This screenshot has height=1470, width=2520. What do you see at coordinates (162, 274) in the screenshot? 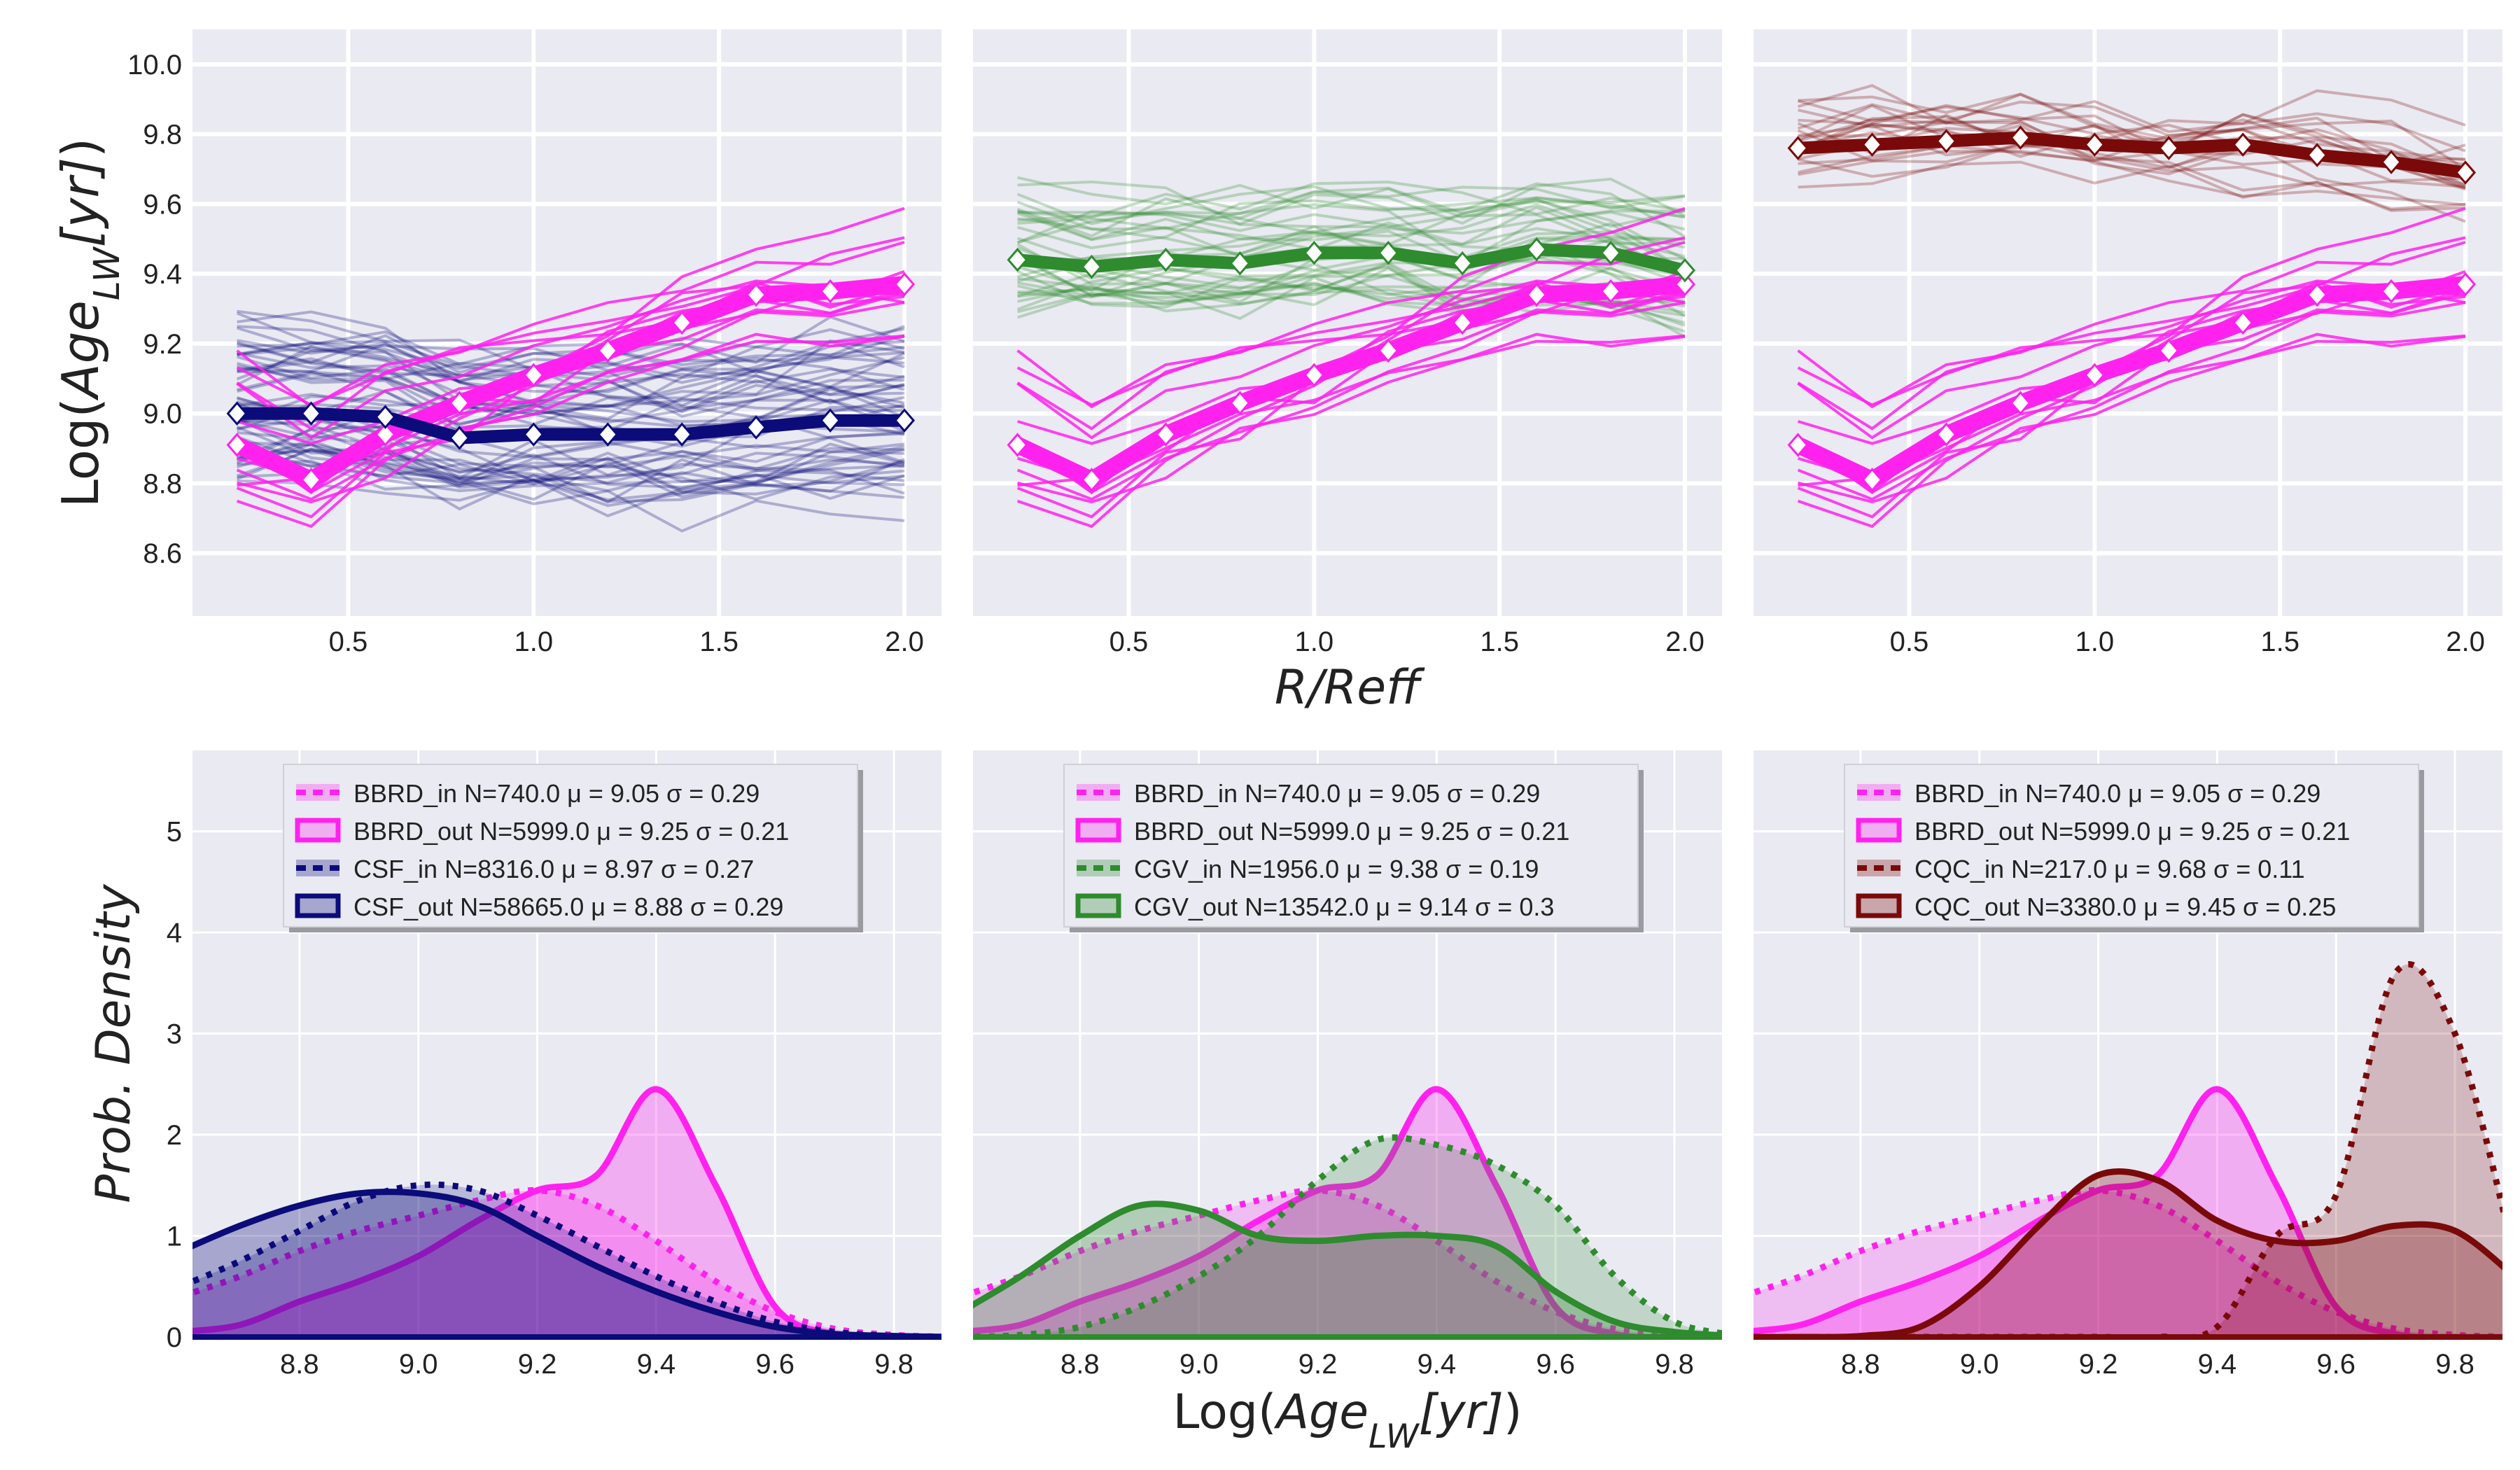
I see `y-tick-label: 9.4` at bounding box center [162, 274].